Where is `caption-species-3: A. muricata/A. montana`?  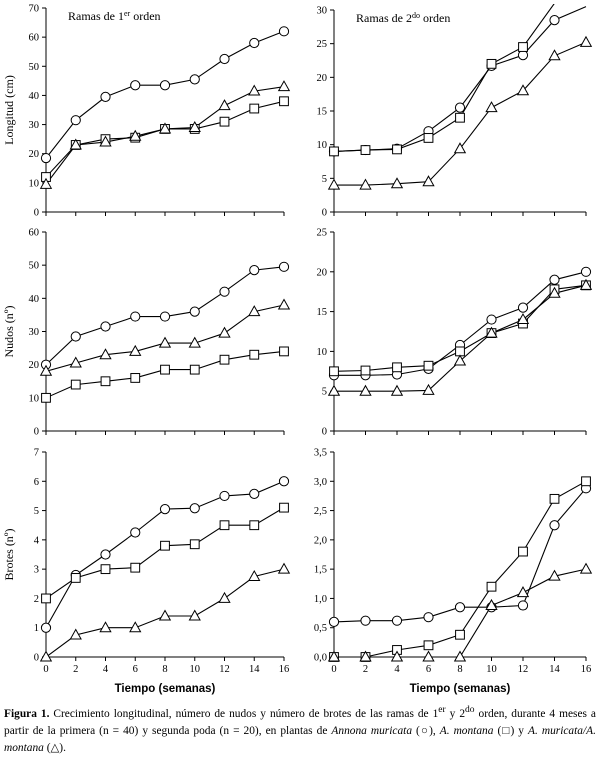 caption-species-3: A. muricata/A. montana is located at coordinates (300, 739).